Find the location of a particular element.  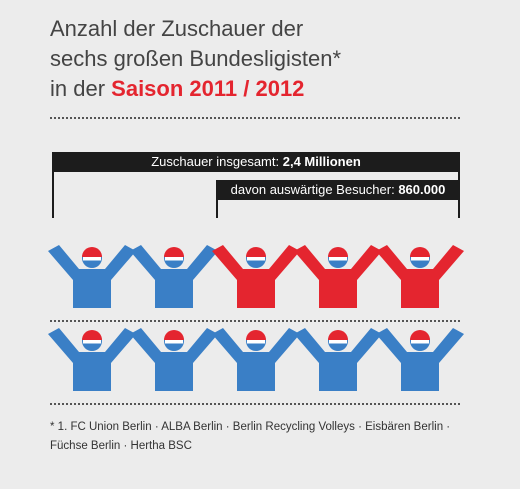

footnote-line-2: Füchse Berlin · Hertha BSC is located at coordinates (121, 446).